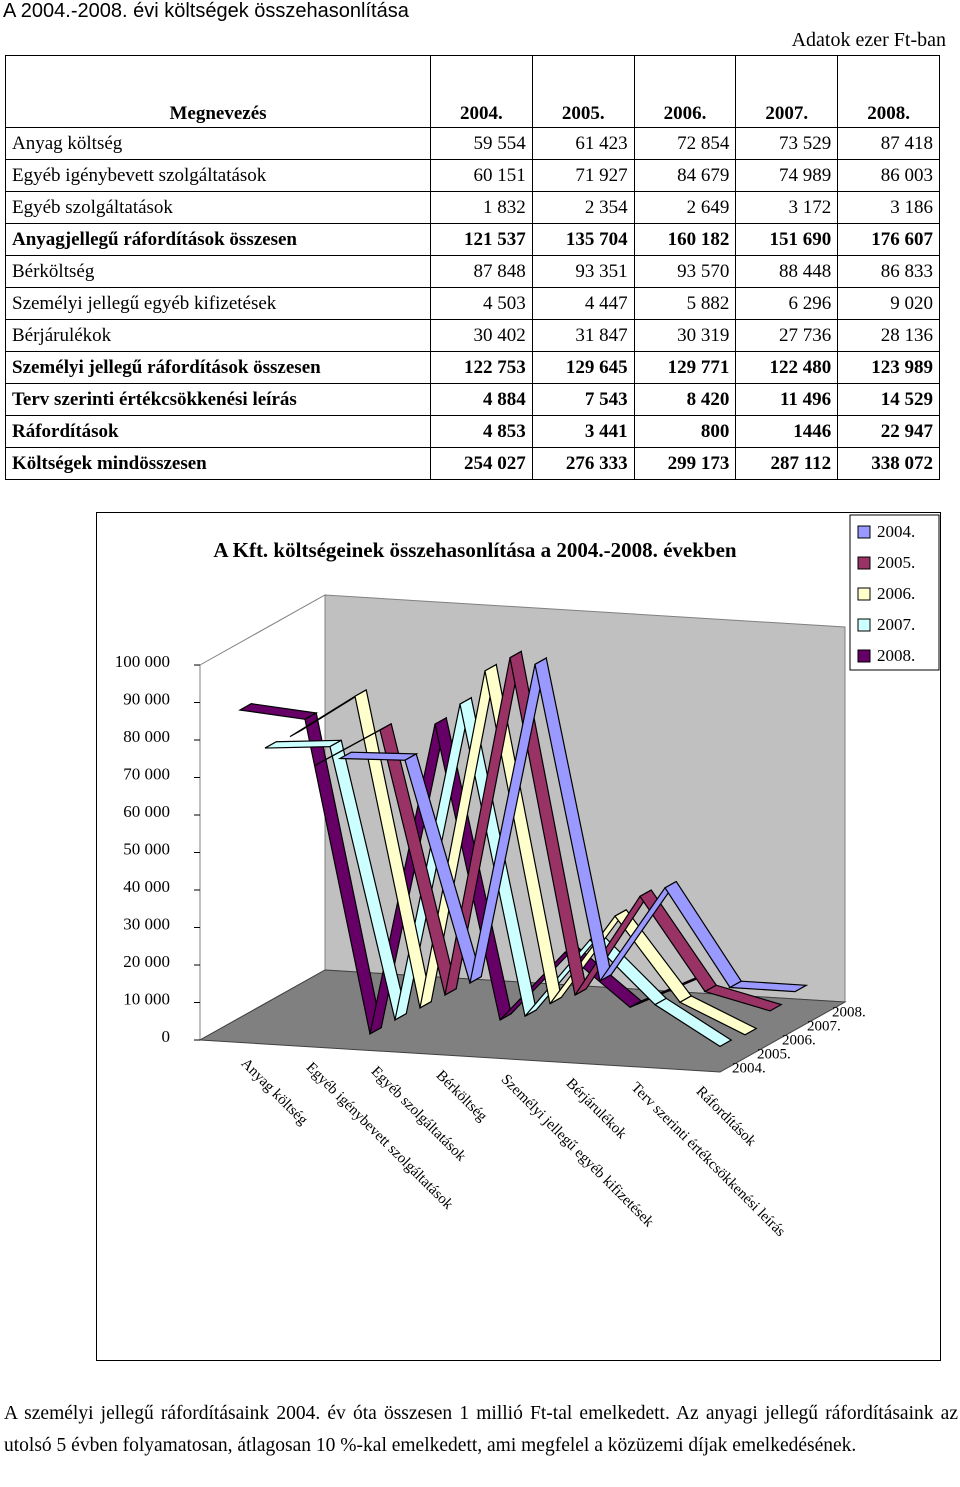 The width and height of the screenshot is (960, 1487). I want to click on value-cell: 151 690, so click(787, 239).